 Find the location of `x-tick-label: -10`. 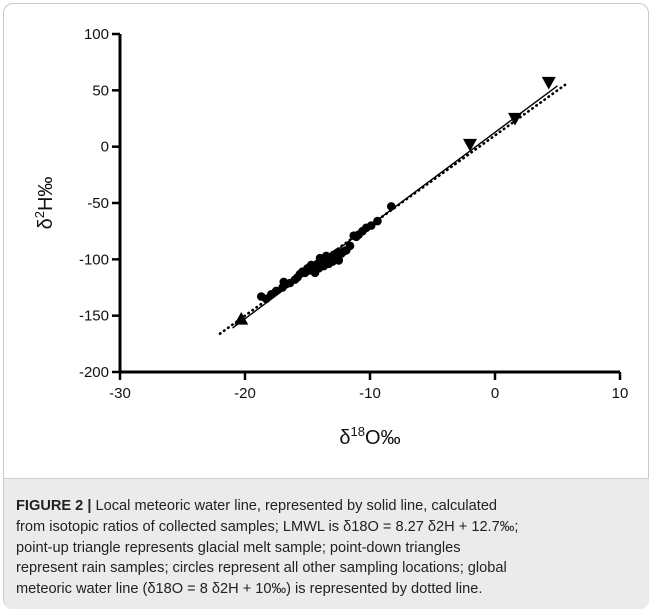

x-tick-label: -10 is located at coordinates (370, 393).